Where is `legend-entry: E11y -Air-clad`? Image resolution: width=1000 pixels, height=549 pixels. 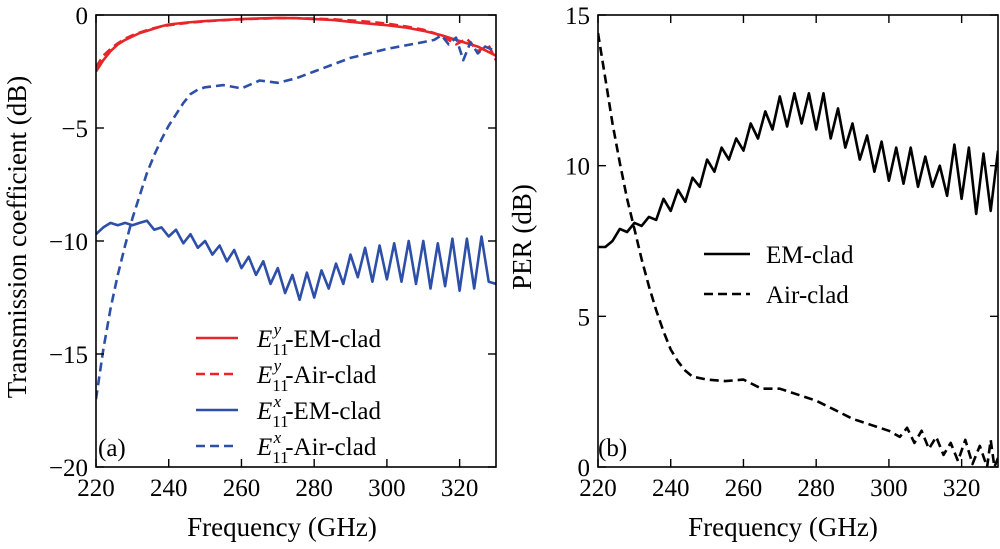 legend-entry: E11y -Air-clad is located at coordinates (316, 375).